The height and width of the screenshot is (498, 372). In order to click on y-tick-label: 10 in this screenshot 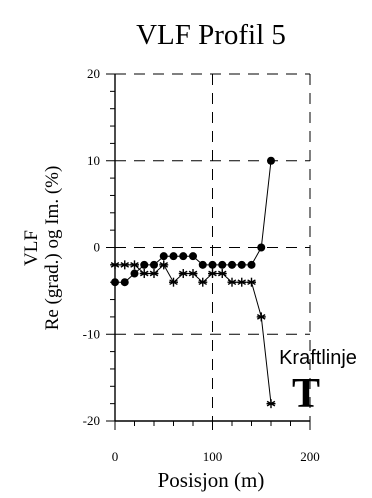, I will do `click(93, 160)`.